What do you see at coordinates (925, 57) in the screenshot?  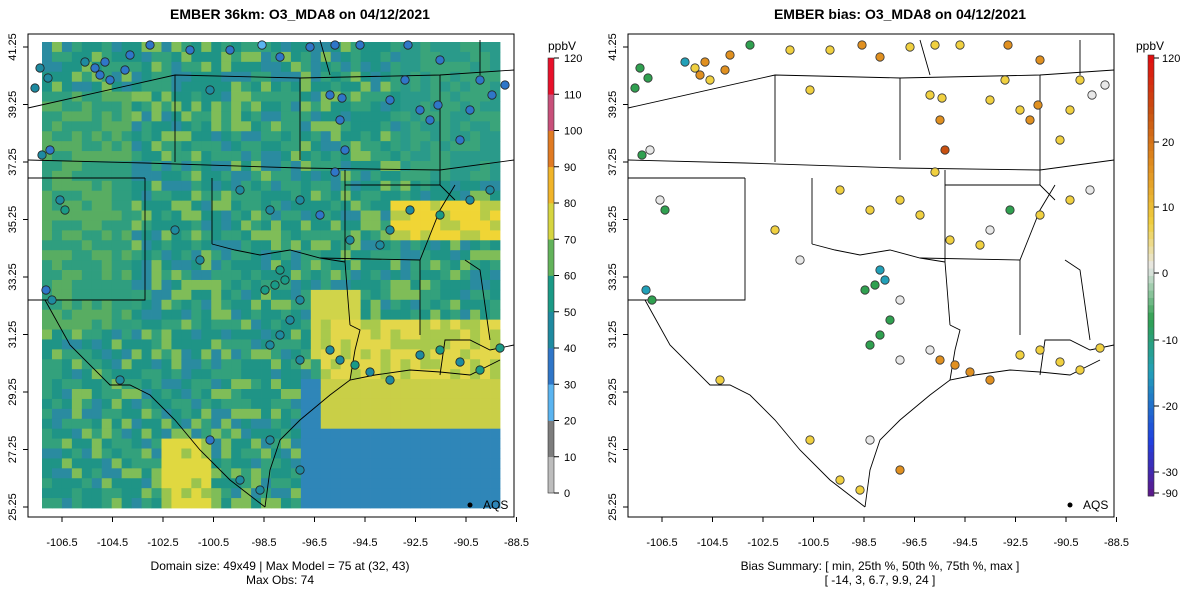 I see `border-line` at bounding box center [925, 57].